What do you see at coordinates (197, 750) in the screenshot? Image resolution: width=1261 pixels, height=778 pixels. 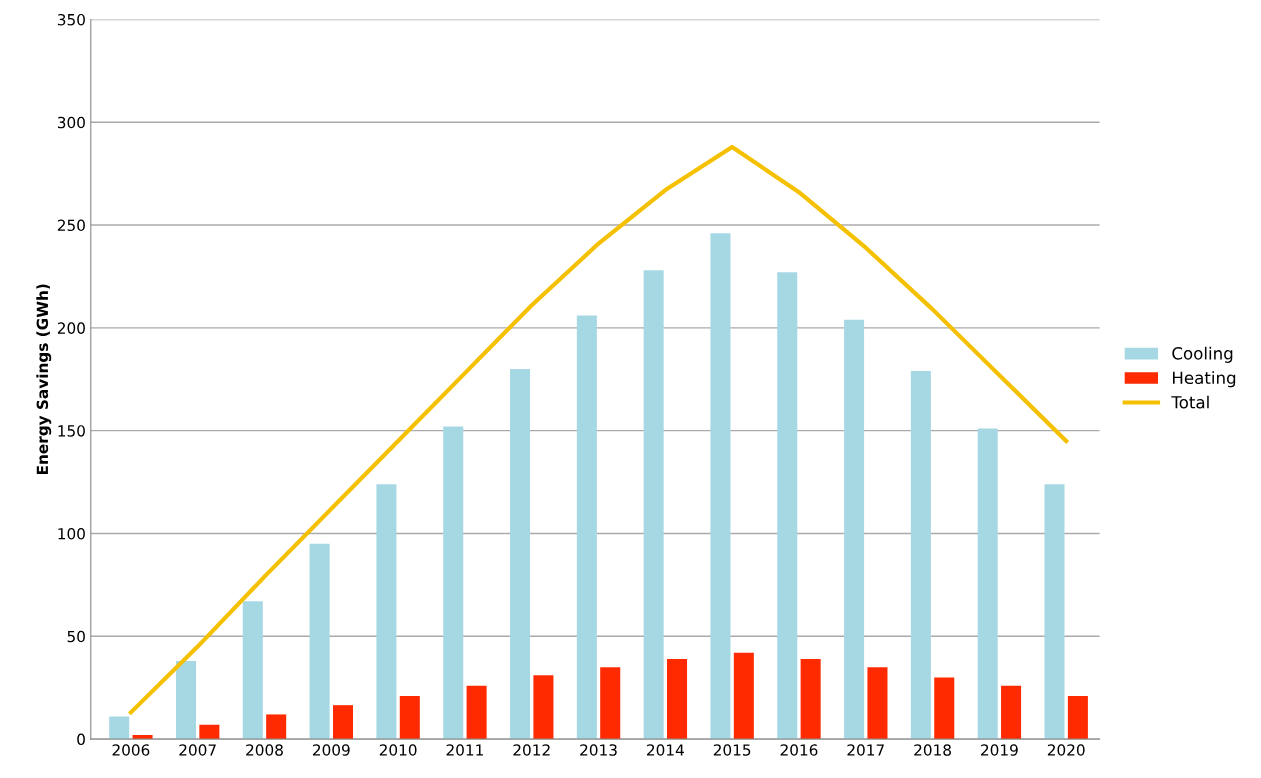 I see `x-tick-label: 2007` at bounding box center [197, 750].